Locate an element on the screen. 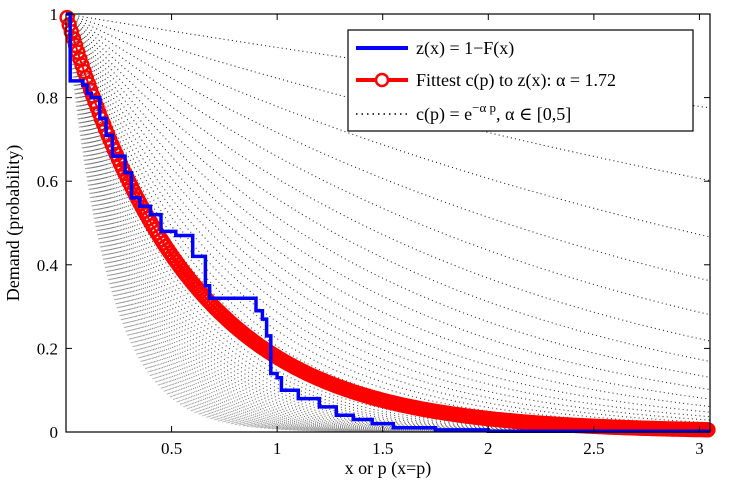 Image resolution: width=747 pixels, height=489 pixels. x-tick-label: 2.5 is located at coordinates (593, 448).